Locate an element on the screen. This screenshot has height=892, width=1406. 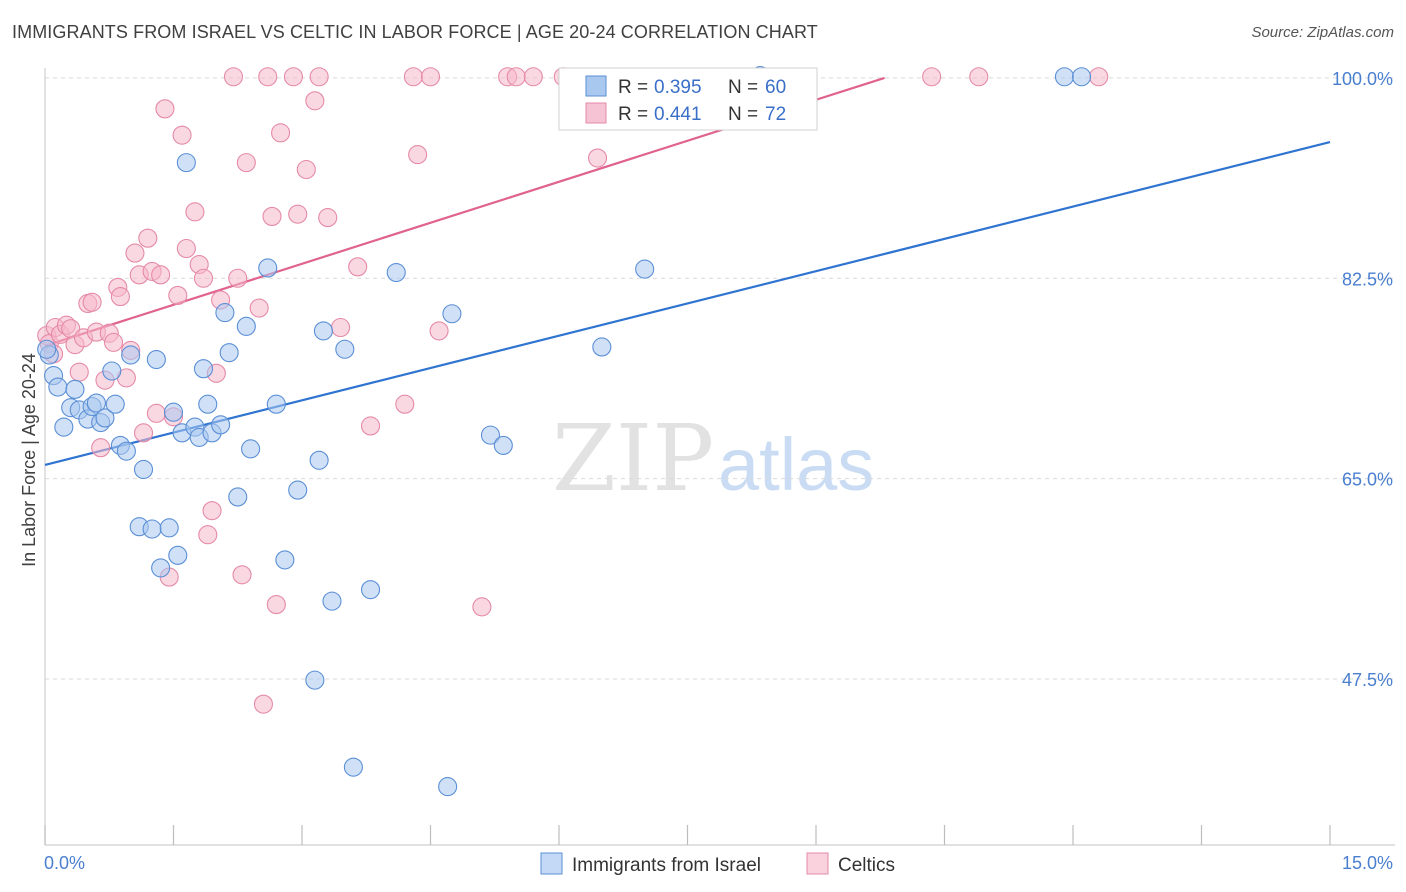
legend-n-value-2: 72 is located at coordinates (775, 114).